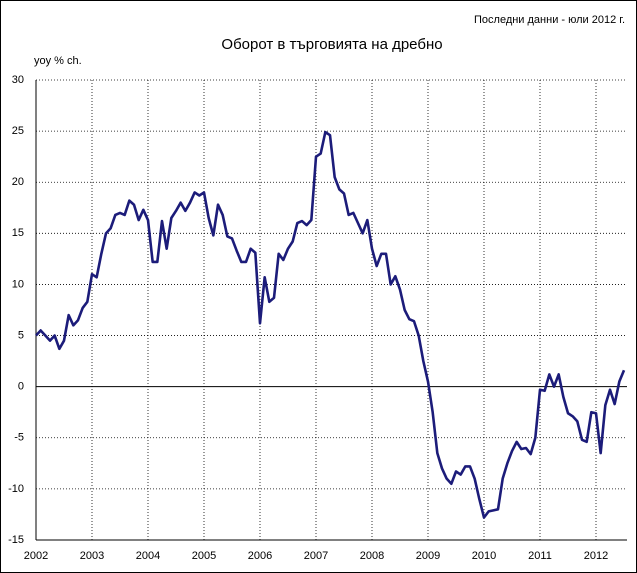 The image size is (637, 573). I want to click on chart-subtitle: Последни данни - юли 2012 г., so click(549, 20).